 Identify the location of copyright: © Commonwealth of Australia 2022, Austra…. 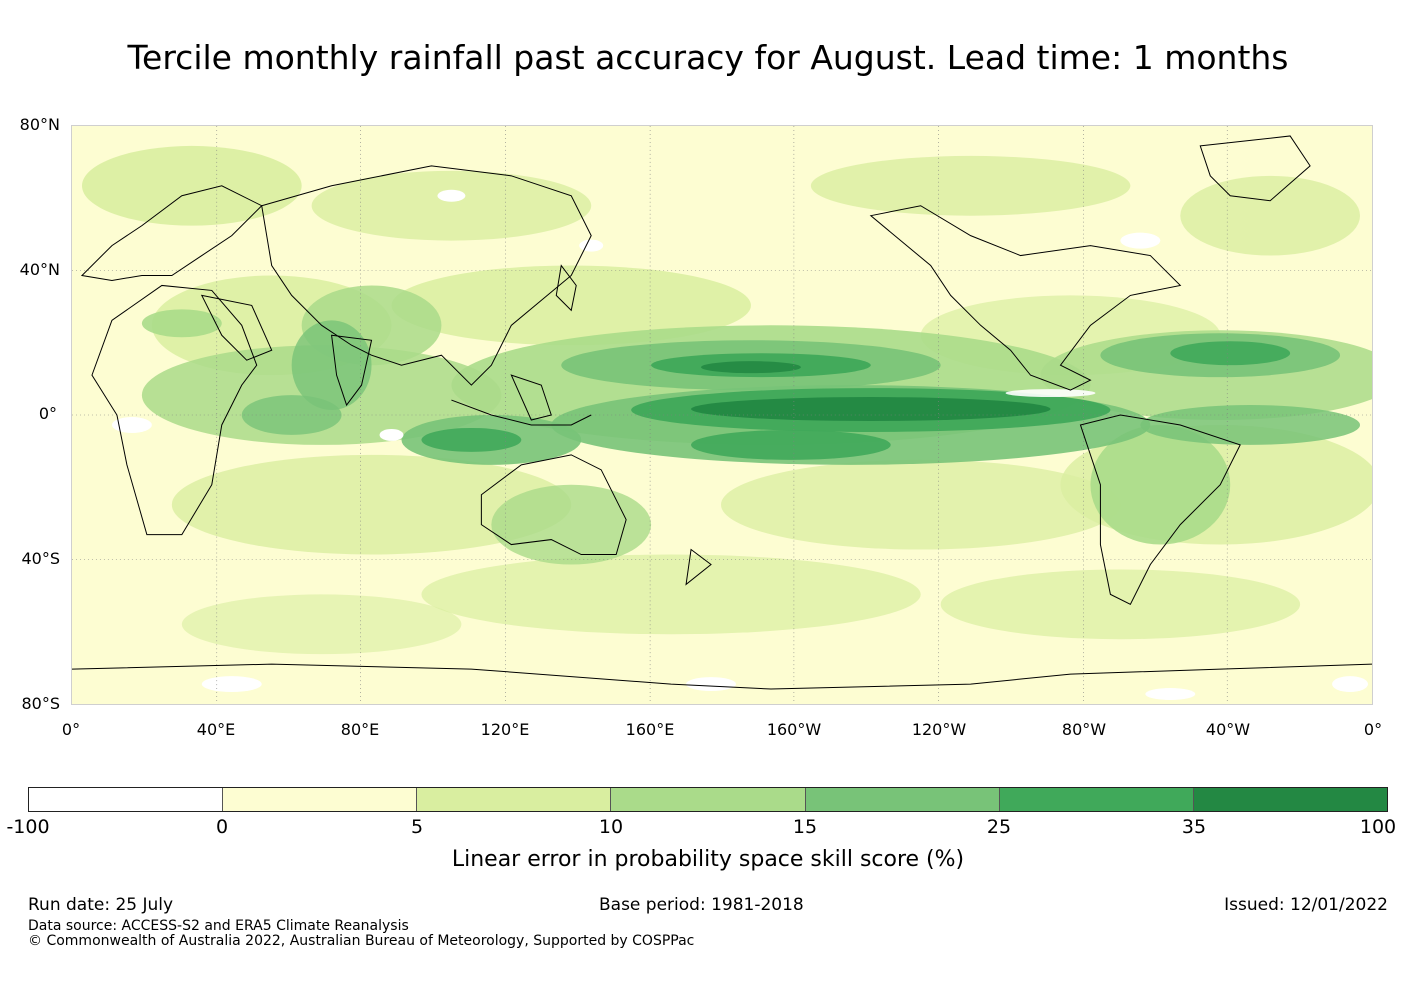
(361, 941).